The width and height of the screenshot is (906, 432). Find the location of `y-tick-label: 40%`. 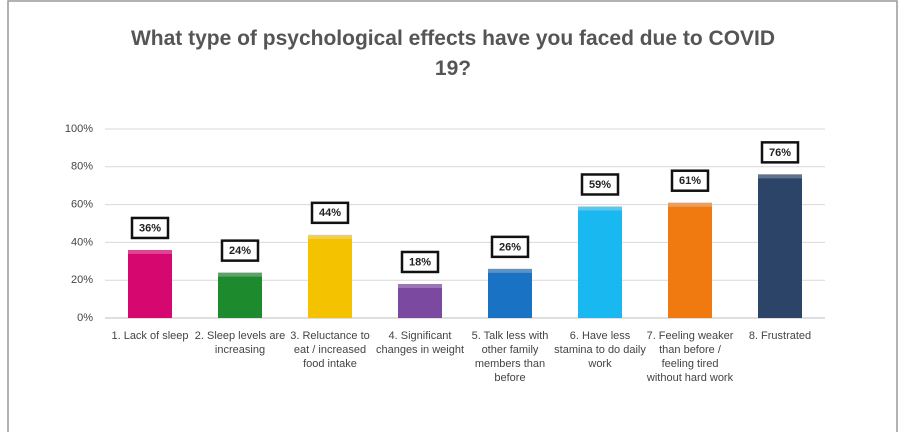

y-tick-label: 40% is located at coordinates (82, 242).